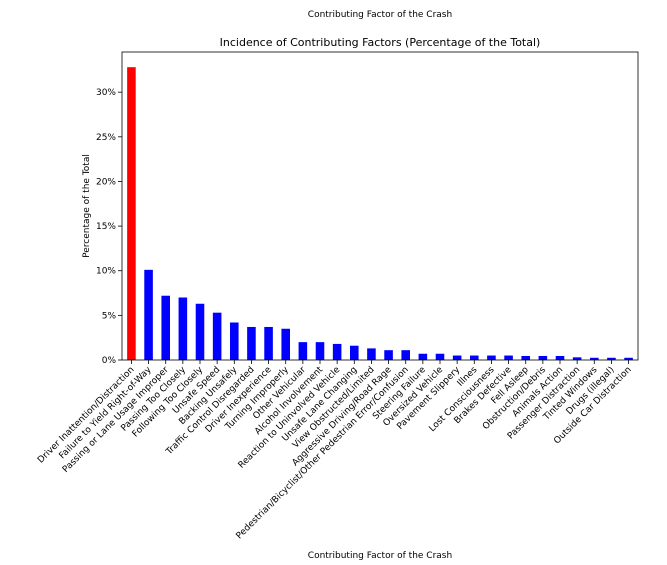 The width and height of the screenshot is (667, 565). I want to click on bar-reaction-to-uninvolved-vehicle, so click(337, 351).